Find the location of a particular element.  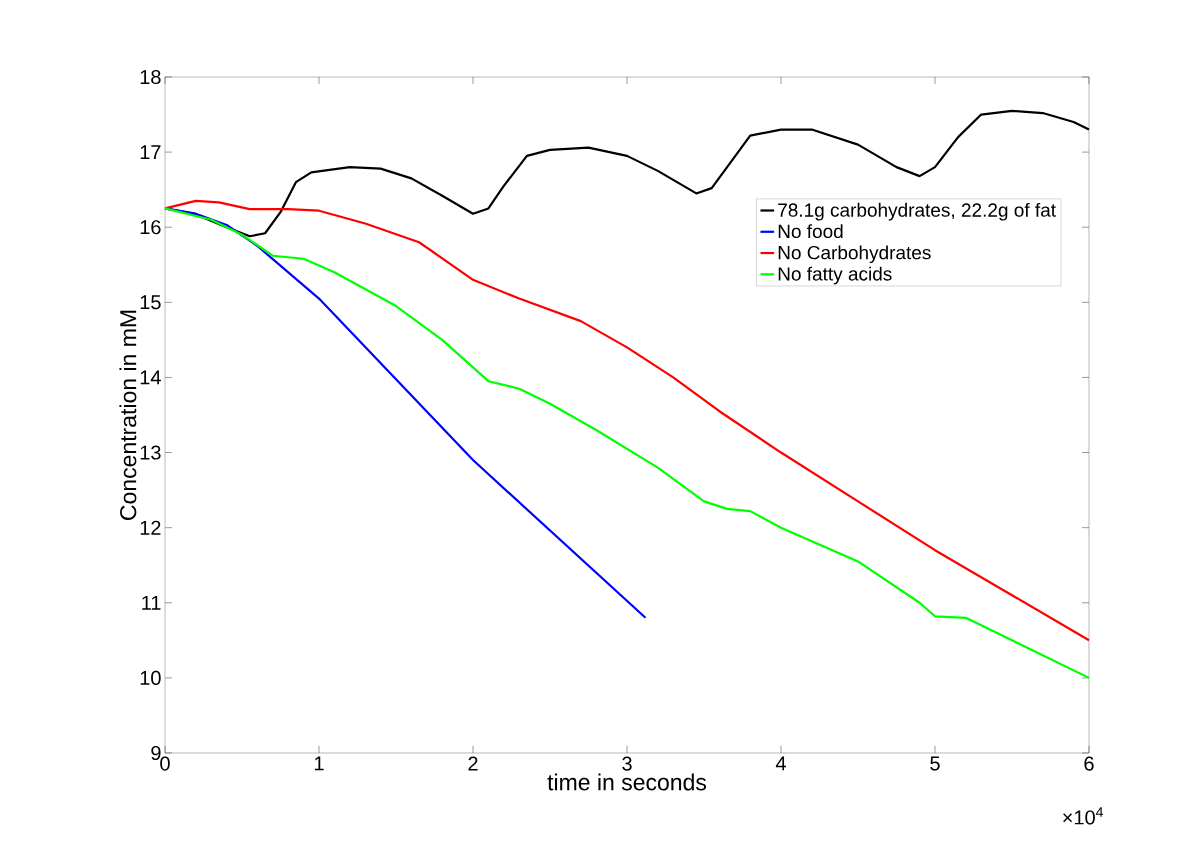

y-tick-label: 11 is located at coordinates (151, 602).